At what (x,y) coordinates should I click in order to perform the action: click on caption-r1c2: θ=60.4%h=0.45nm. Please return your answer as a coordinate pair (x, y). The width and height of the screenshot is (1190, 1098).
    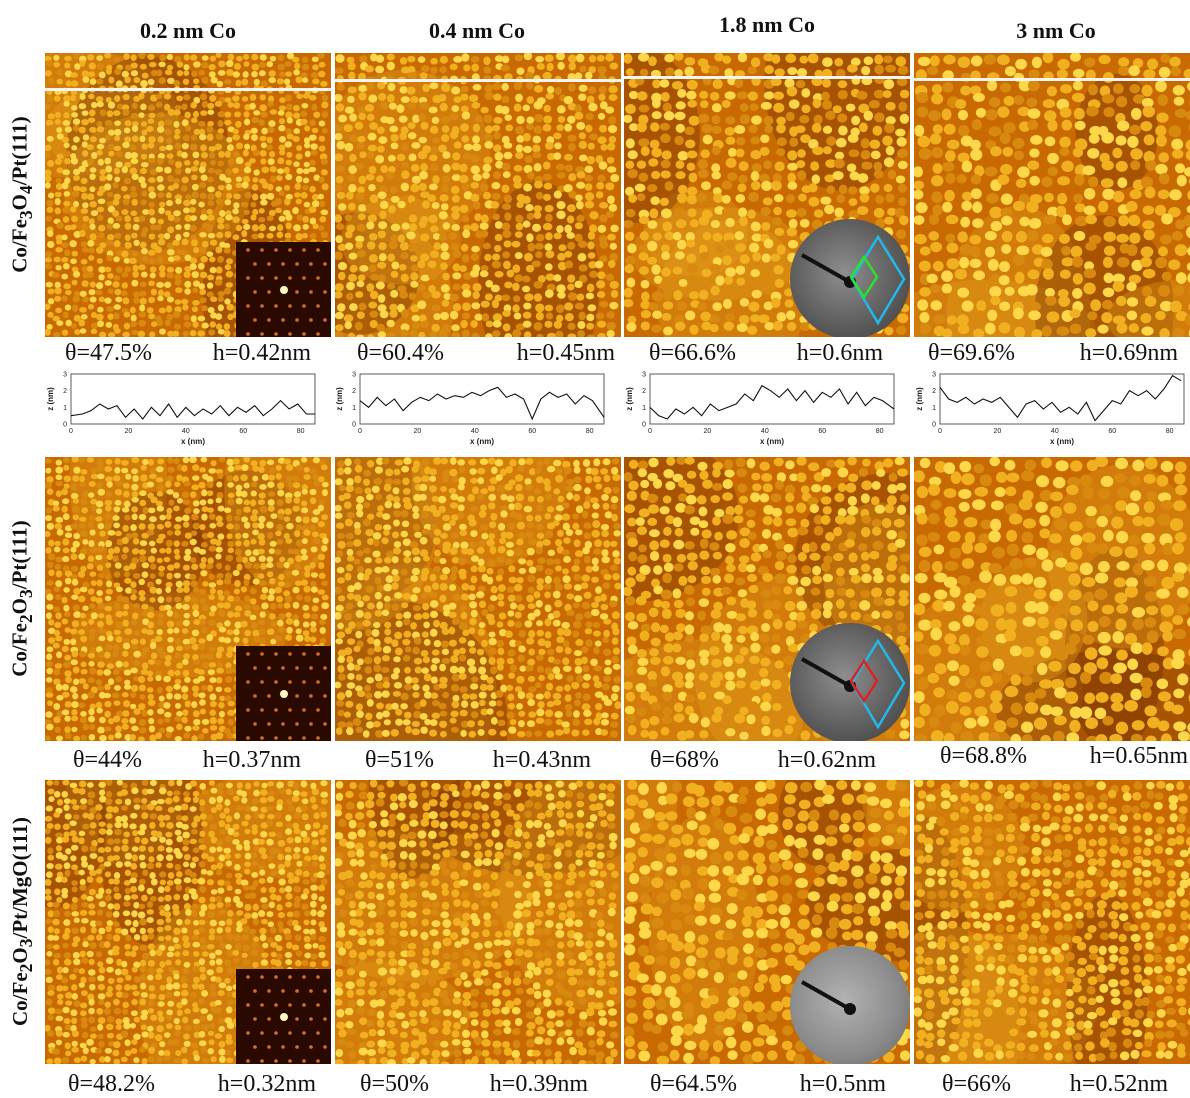
    Looking at the image, I should click on (486, 353).